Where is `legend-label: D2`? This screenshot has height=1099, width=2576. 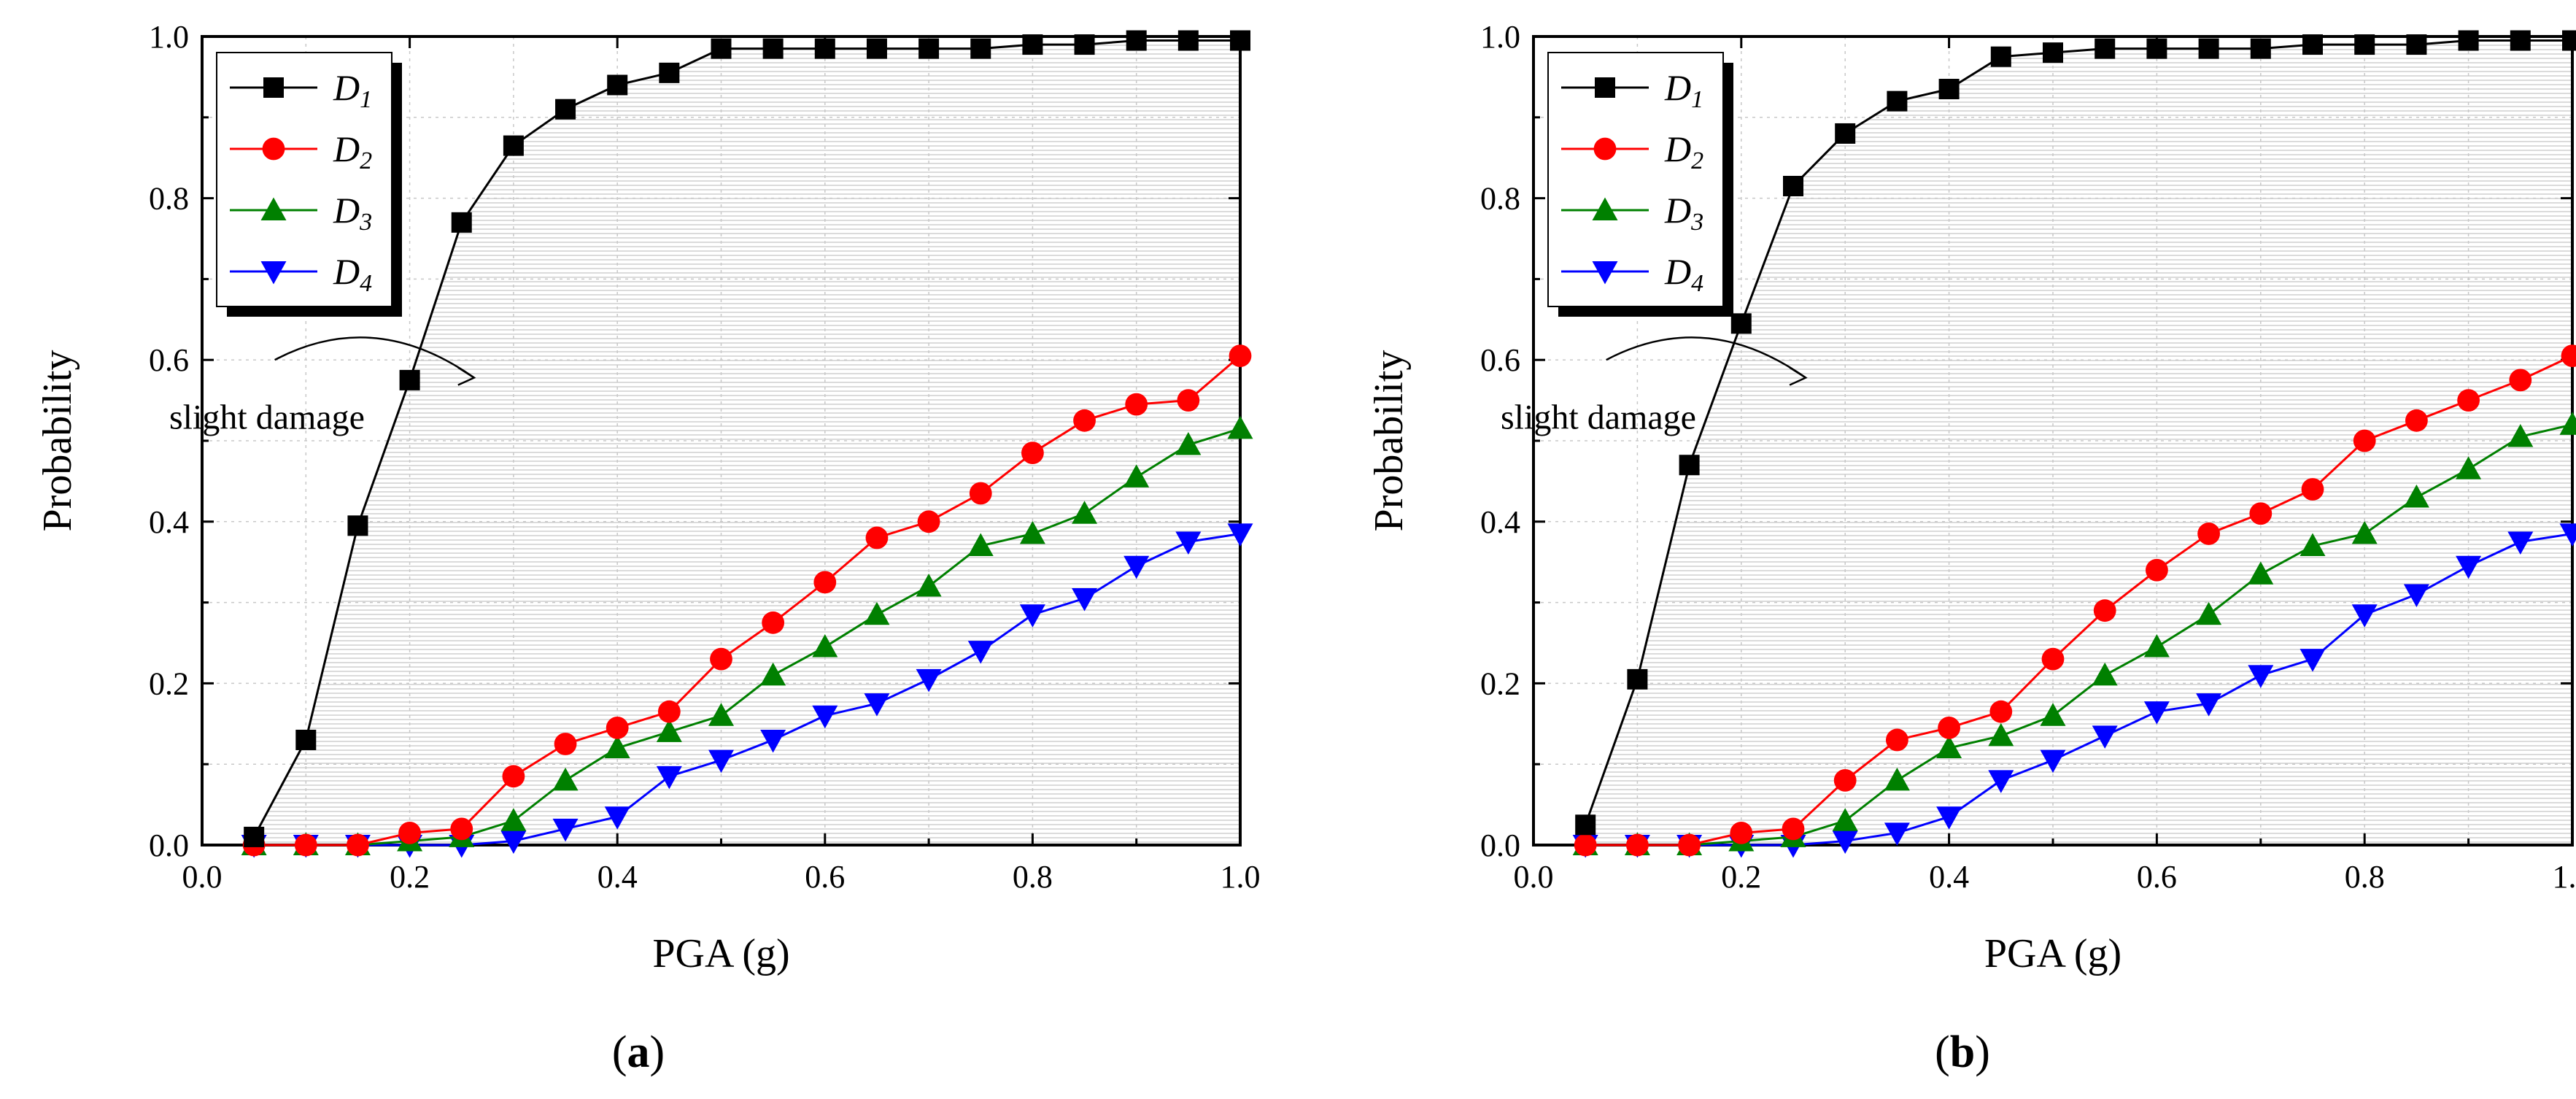 legend-label: D2 is located at coordinates (352, 151).